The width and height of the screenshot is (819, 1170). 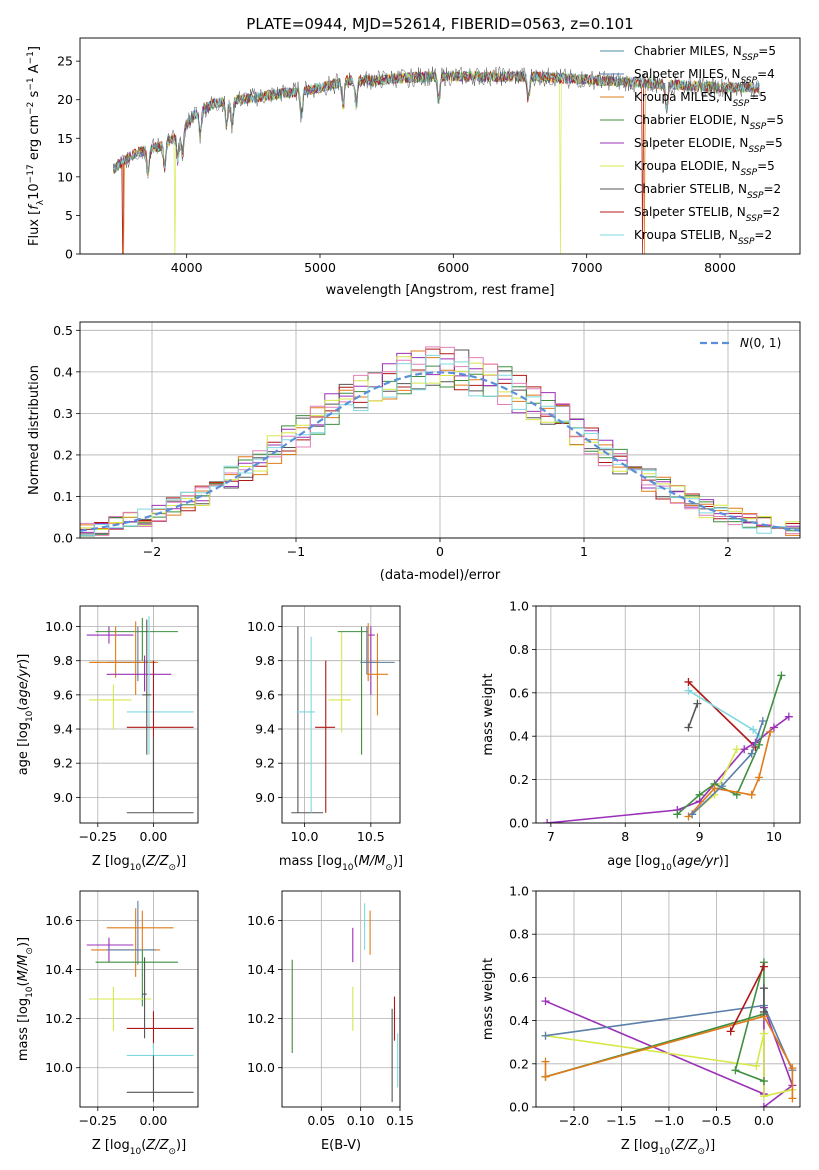 I want to click on weight_vs_age-lines, so click(x=668, y=747).